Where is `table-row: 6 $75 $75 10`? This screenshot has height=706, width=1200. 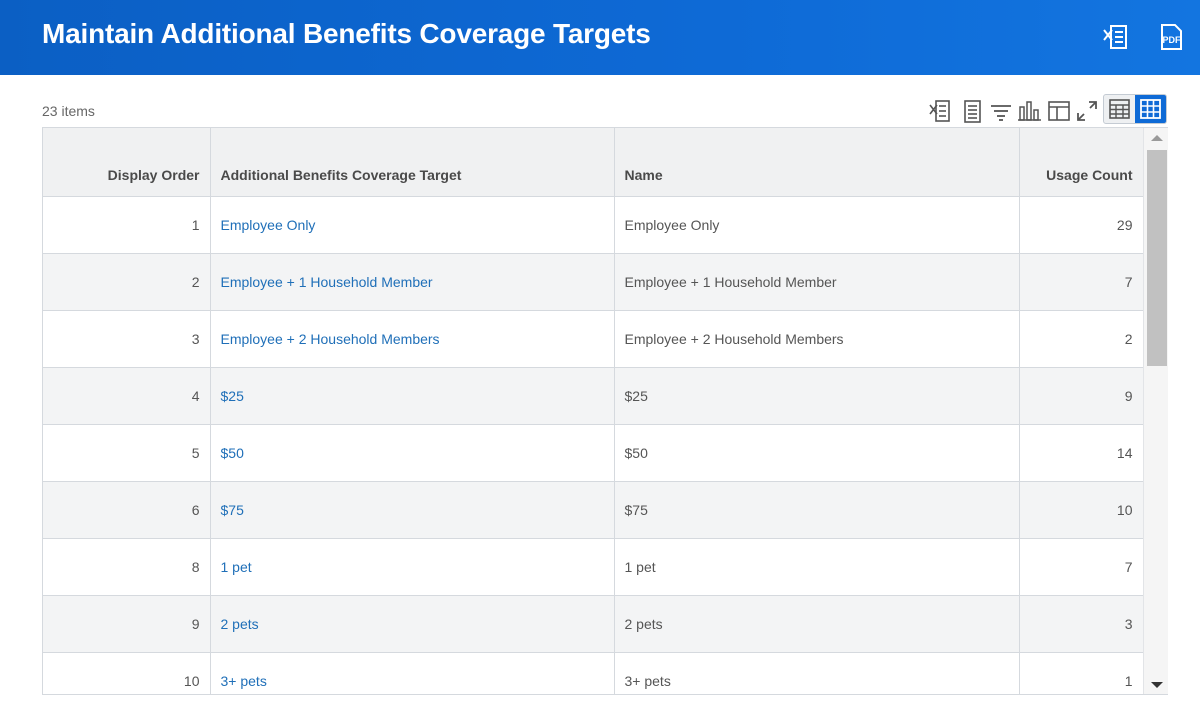
table-row: 6 $75 $75 10 is located at coordinates (593, 510).